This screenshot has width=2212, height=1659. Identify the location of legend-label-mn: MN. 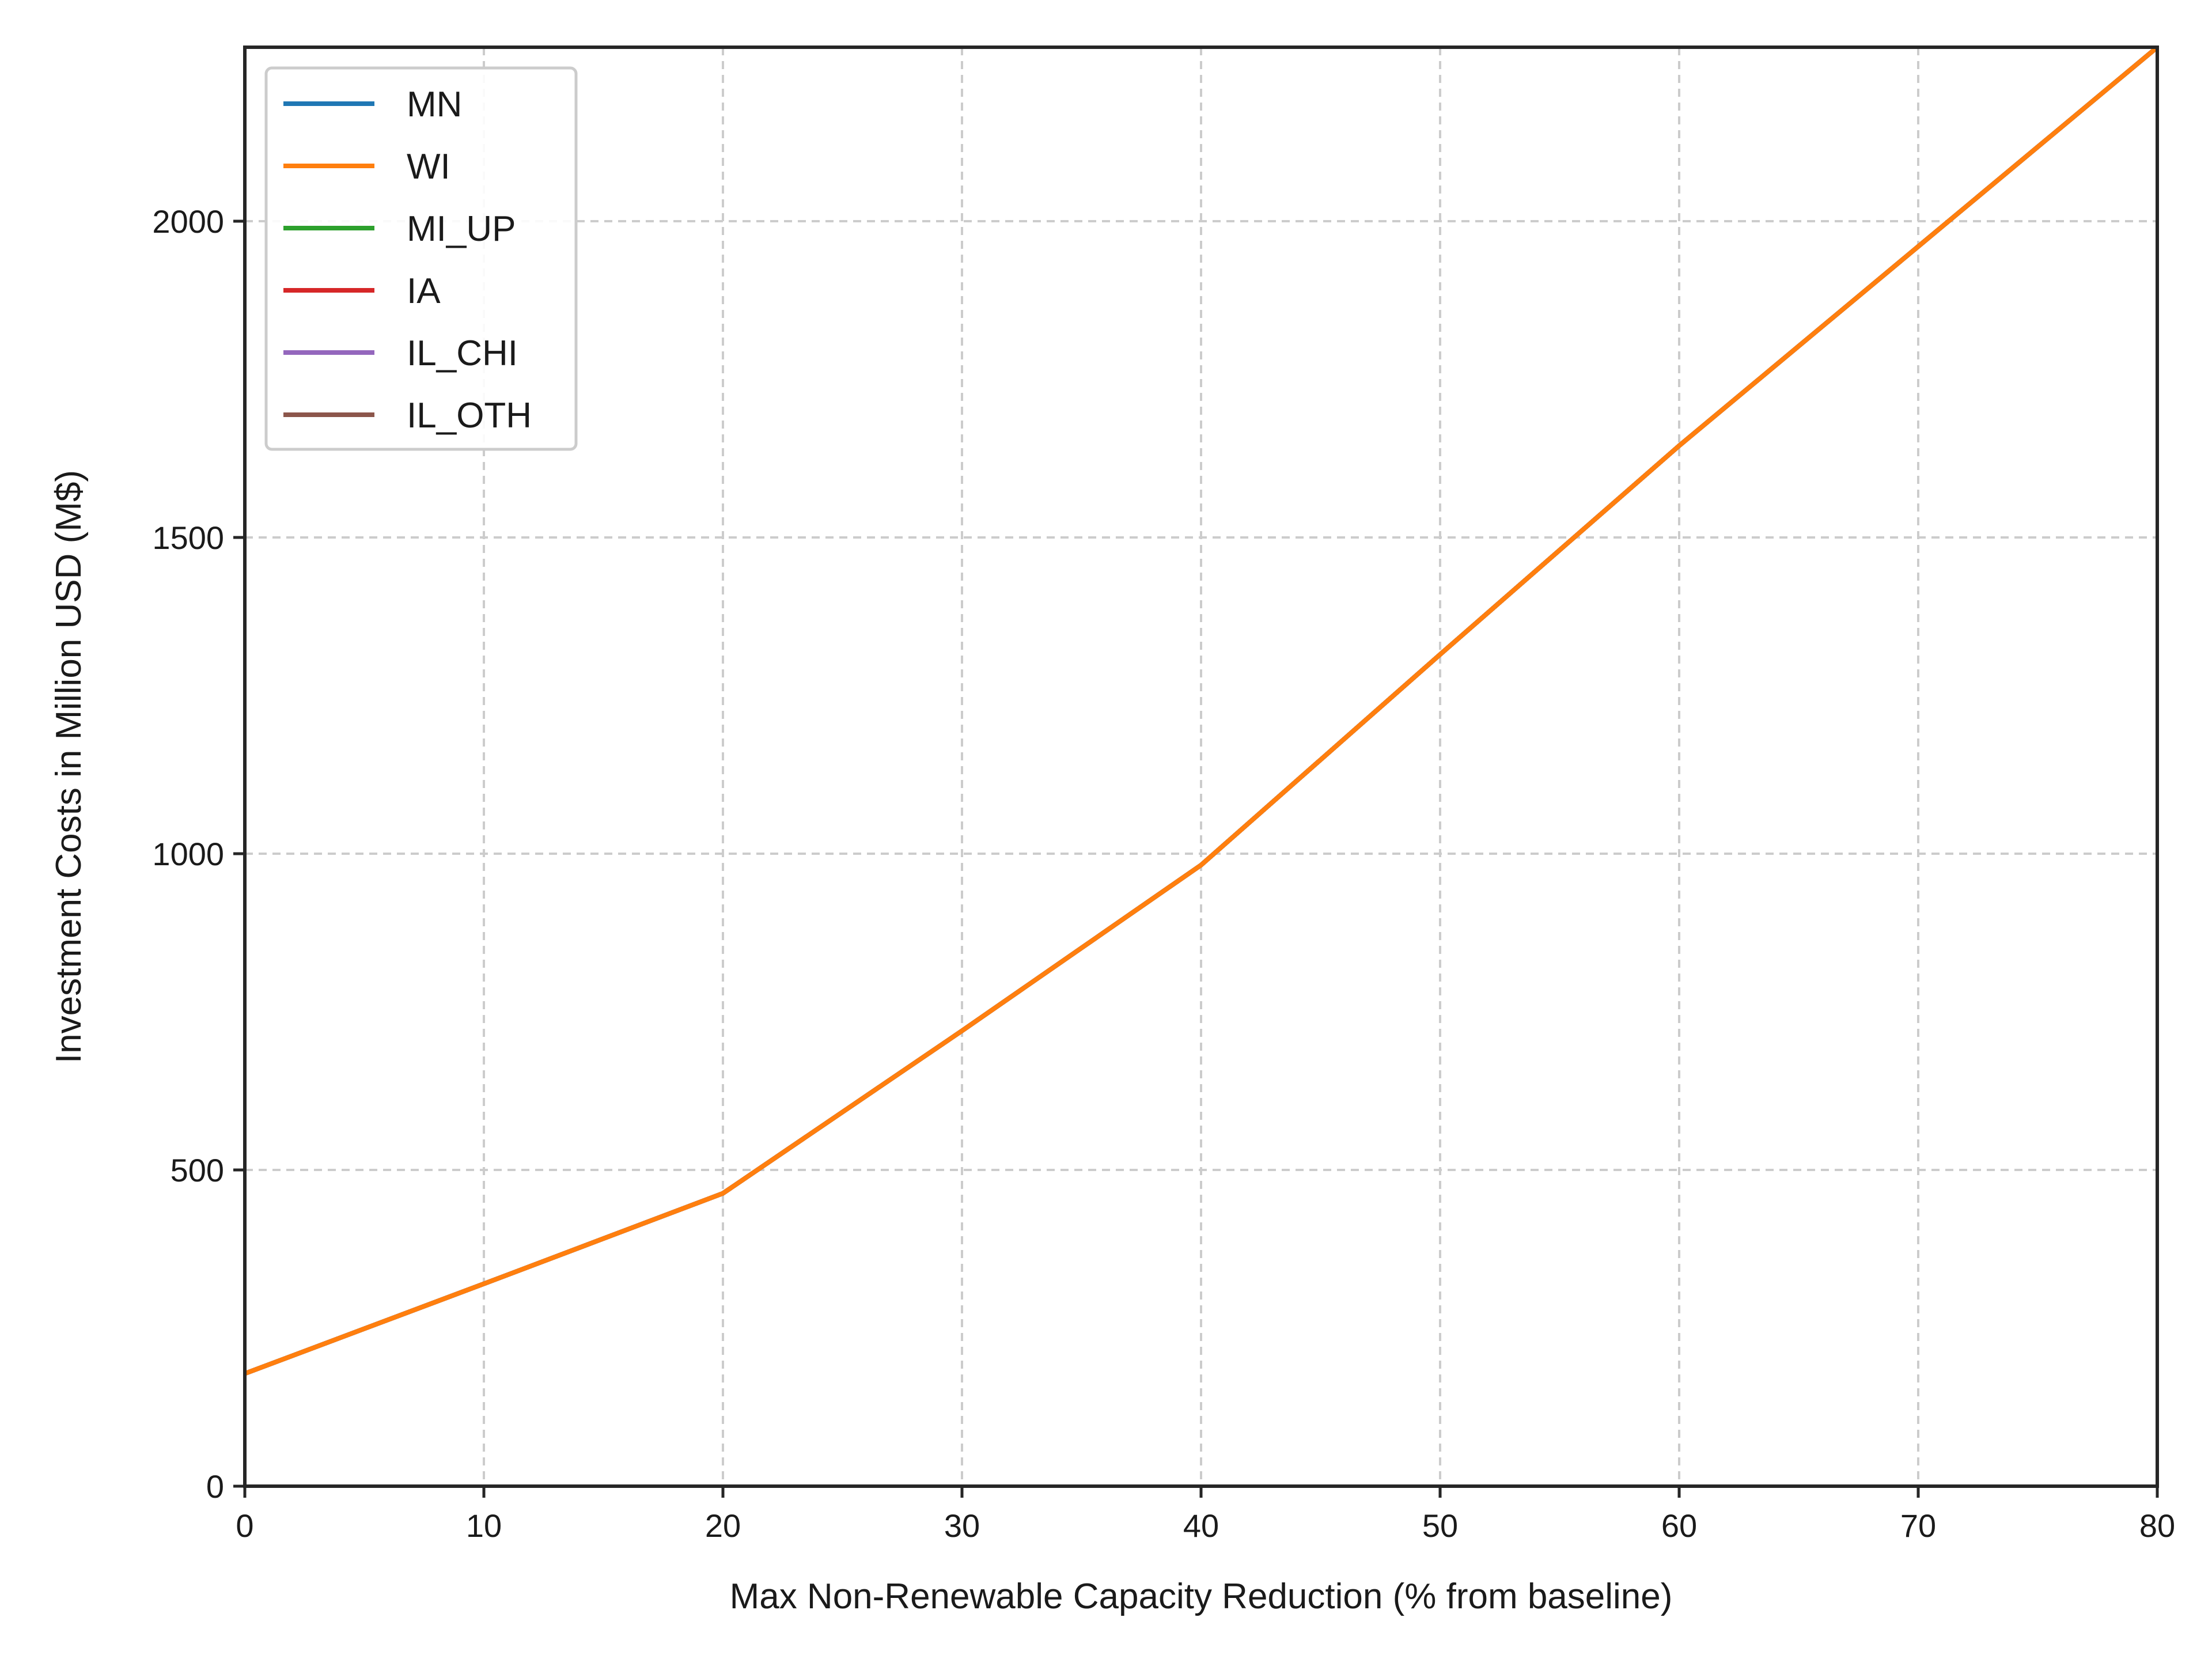
(434, 104).